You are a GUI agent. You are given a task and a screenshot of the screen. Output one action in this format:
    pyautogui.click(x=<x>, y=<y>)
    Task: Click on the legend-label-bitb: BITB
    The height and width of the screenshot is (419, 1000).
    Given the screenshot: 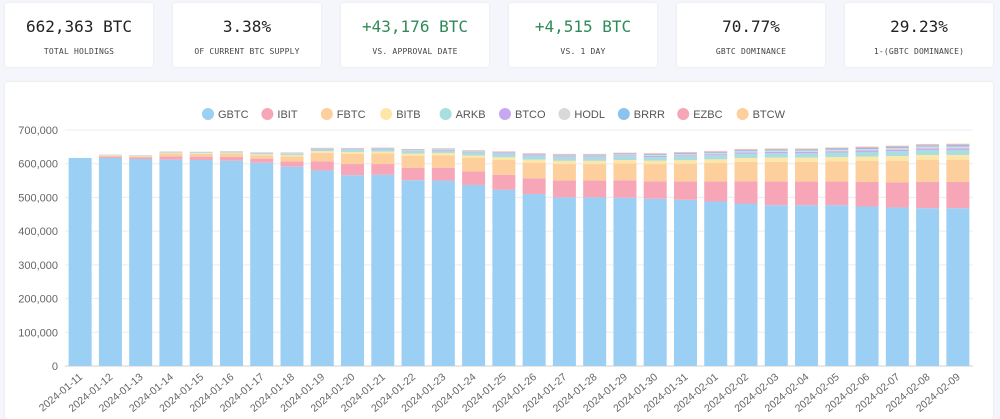 What is the action you would take?
    pyautogui.click(x=408, y=115)
    